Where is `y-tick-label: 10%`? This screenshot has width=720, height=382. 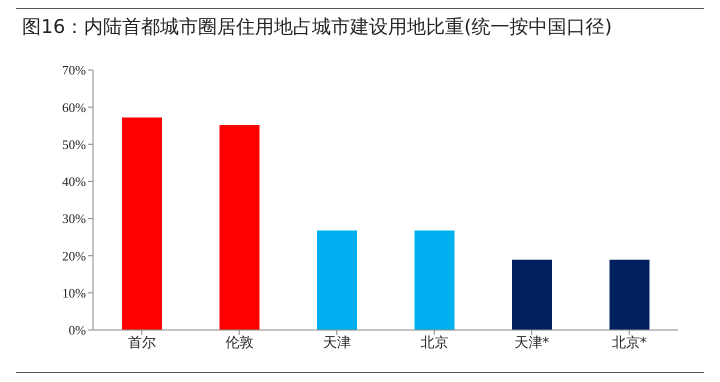 y-tick-label: 10% is located at coordinates (74, 292).